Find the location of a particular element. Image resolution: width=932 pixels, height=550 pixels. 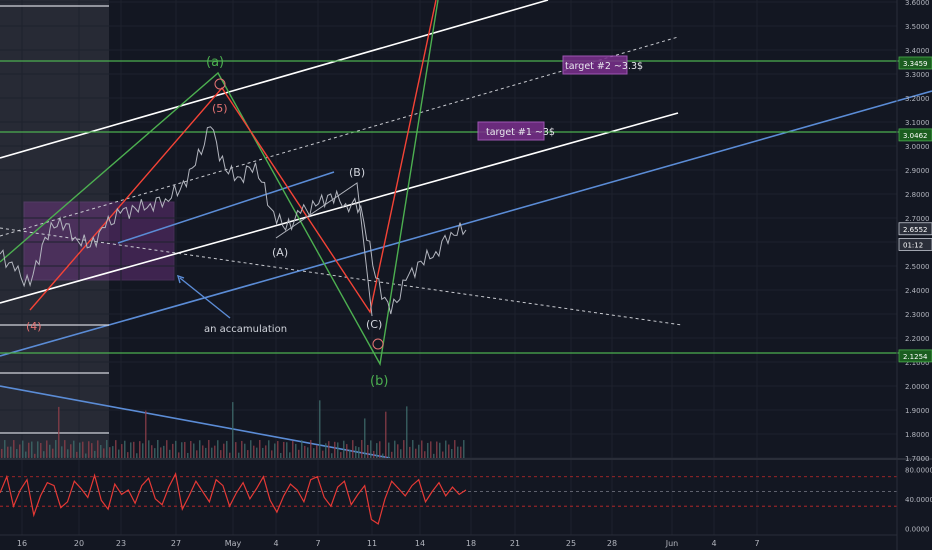

target-1-label: target #1 ~3$ is located at coordinates (520, 132).